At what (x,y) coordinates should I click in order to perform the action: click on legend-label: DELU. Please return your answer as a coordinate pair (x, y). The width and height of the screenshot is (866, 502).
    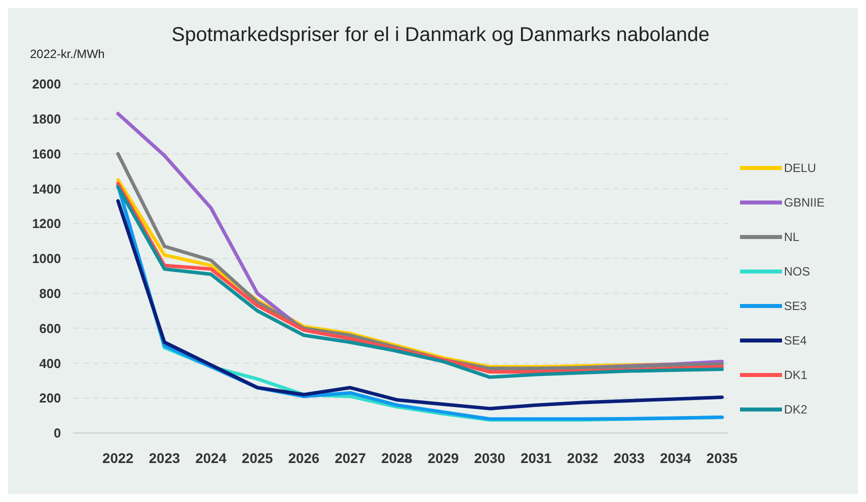
    Looking at the image, I should click on (800, 168).